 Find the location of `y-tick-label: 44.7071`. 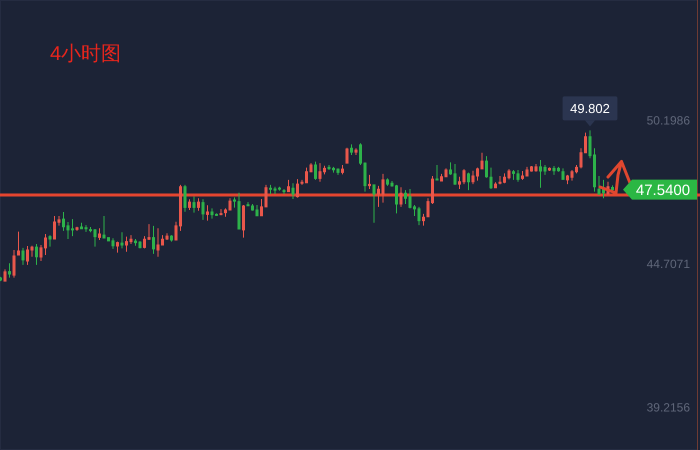

y-tick-label: 44.7071 is located at coordinates (668, 264).